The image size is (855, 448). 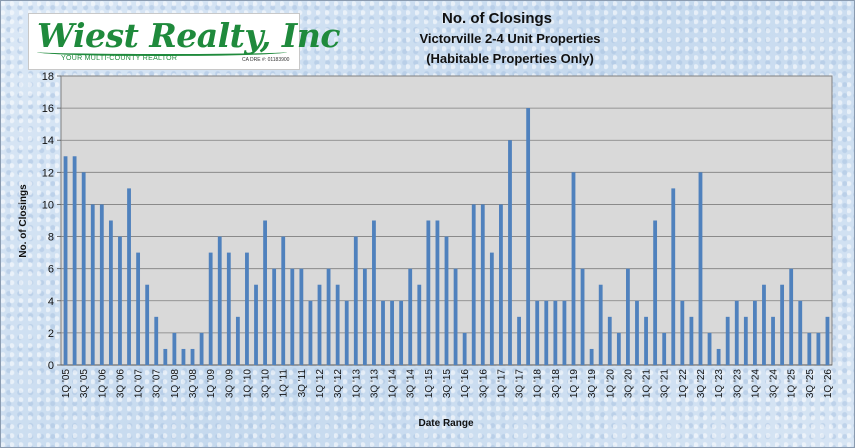 I want to click on x-tick-label: 1Q '26, so click(x=828, y=384).